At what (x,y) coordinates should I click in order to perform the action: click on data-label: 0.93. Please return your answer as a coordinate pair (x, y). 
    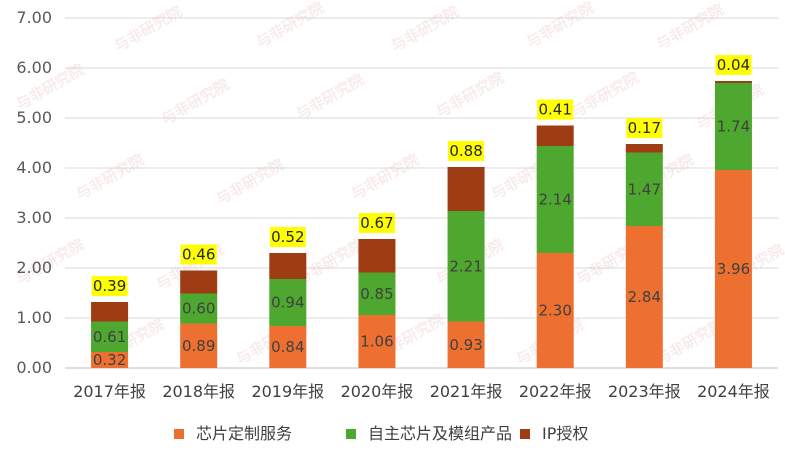
    Looking at the image, I should click on (465, 345).